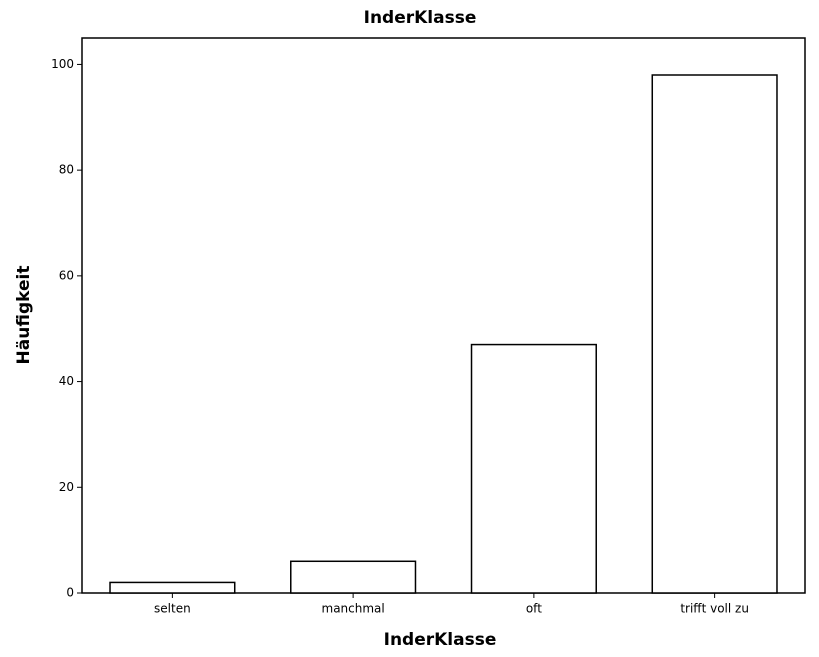 The height and width of the screenshot is (657, 819). What do you see at coordinates (66, 170) in the screenshot?
I see `y-tick-label: 80` at bounding box center [66, 170].